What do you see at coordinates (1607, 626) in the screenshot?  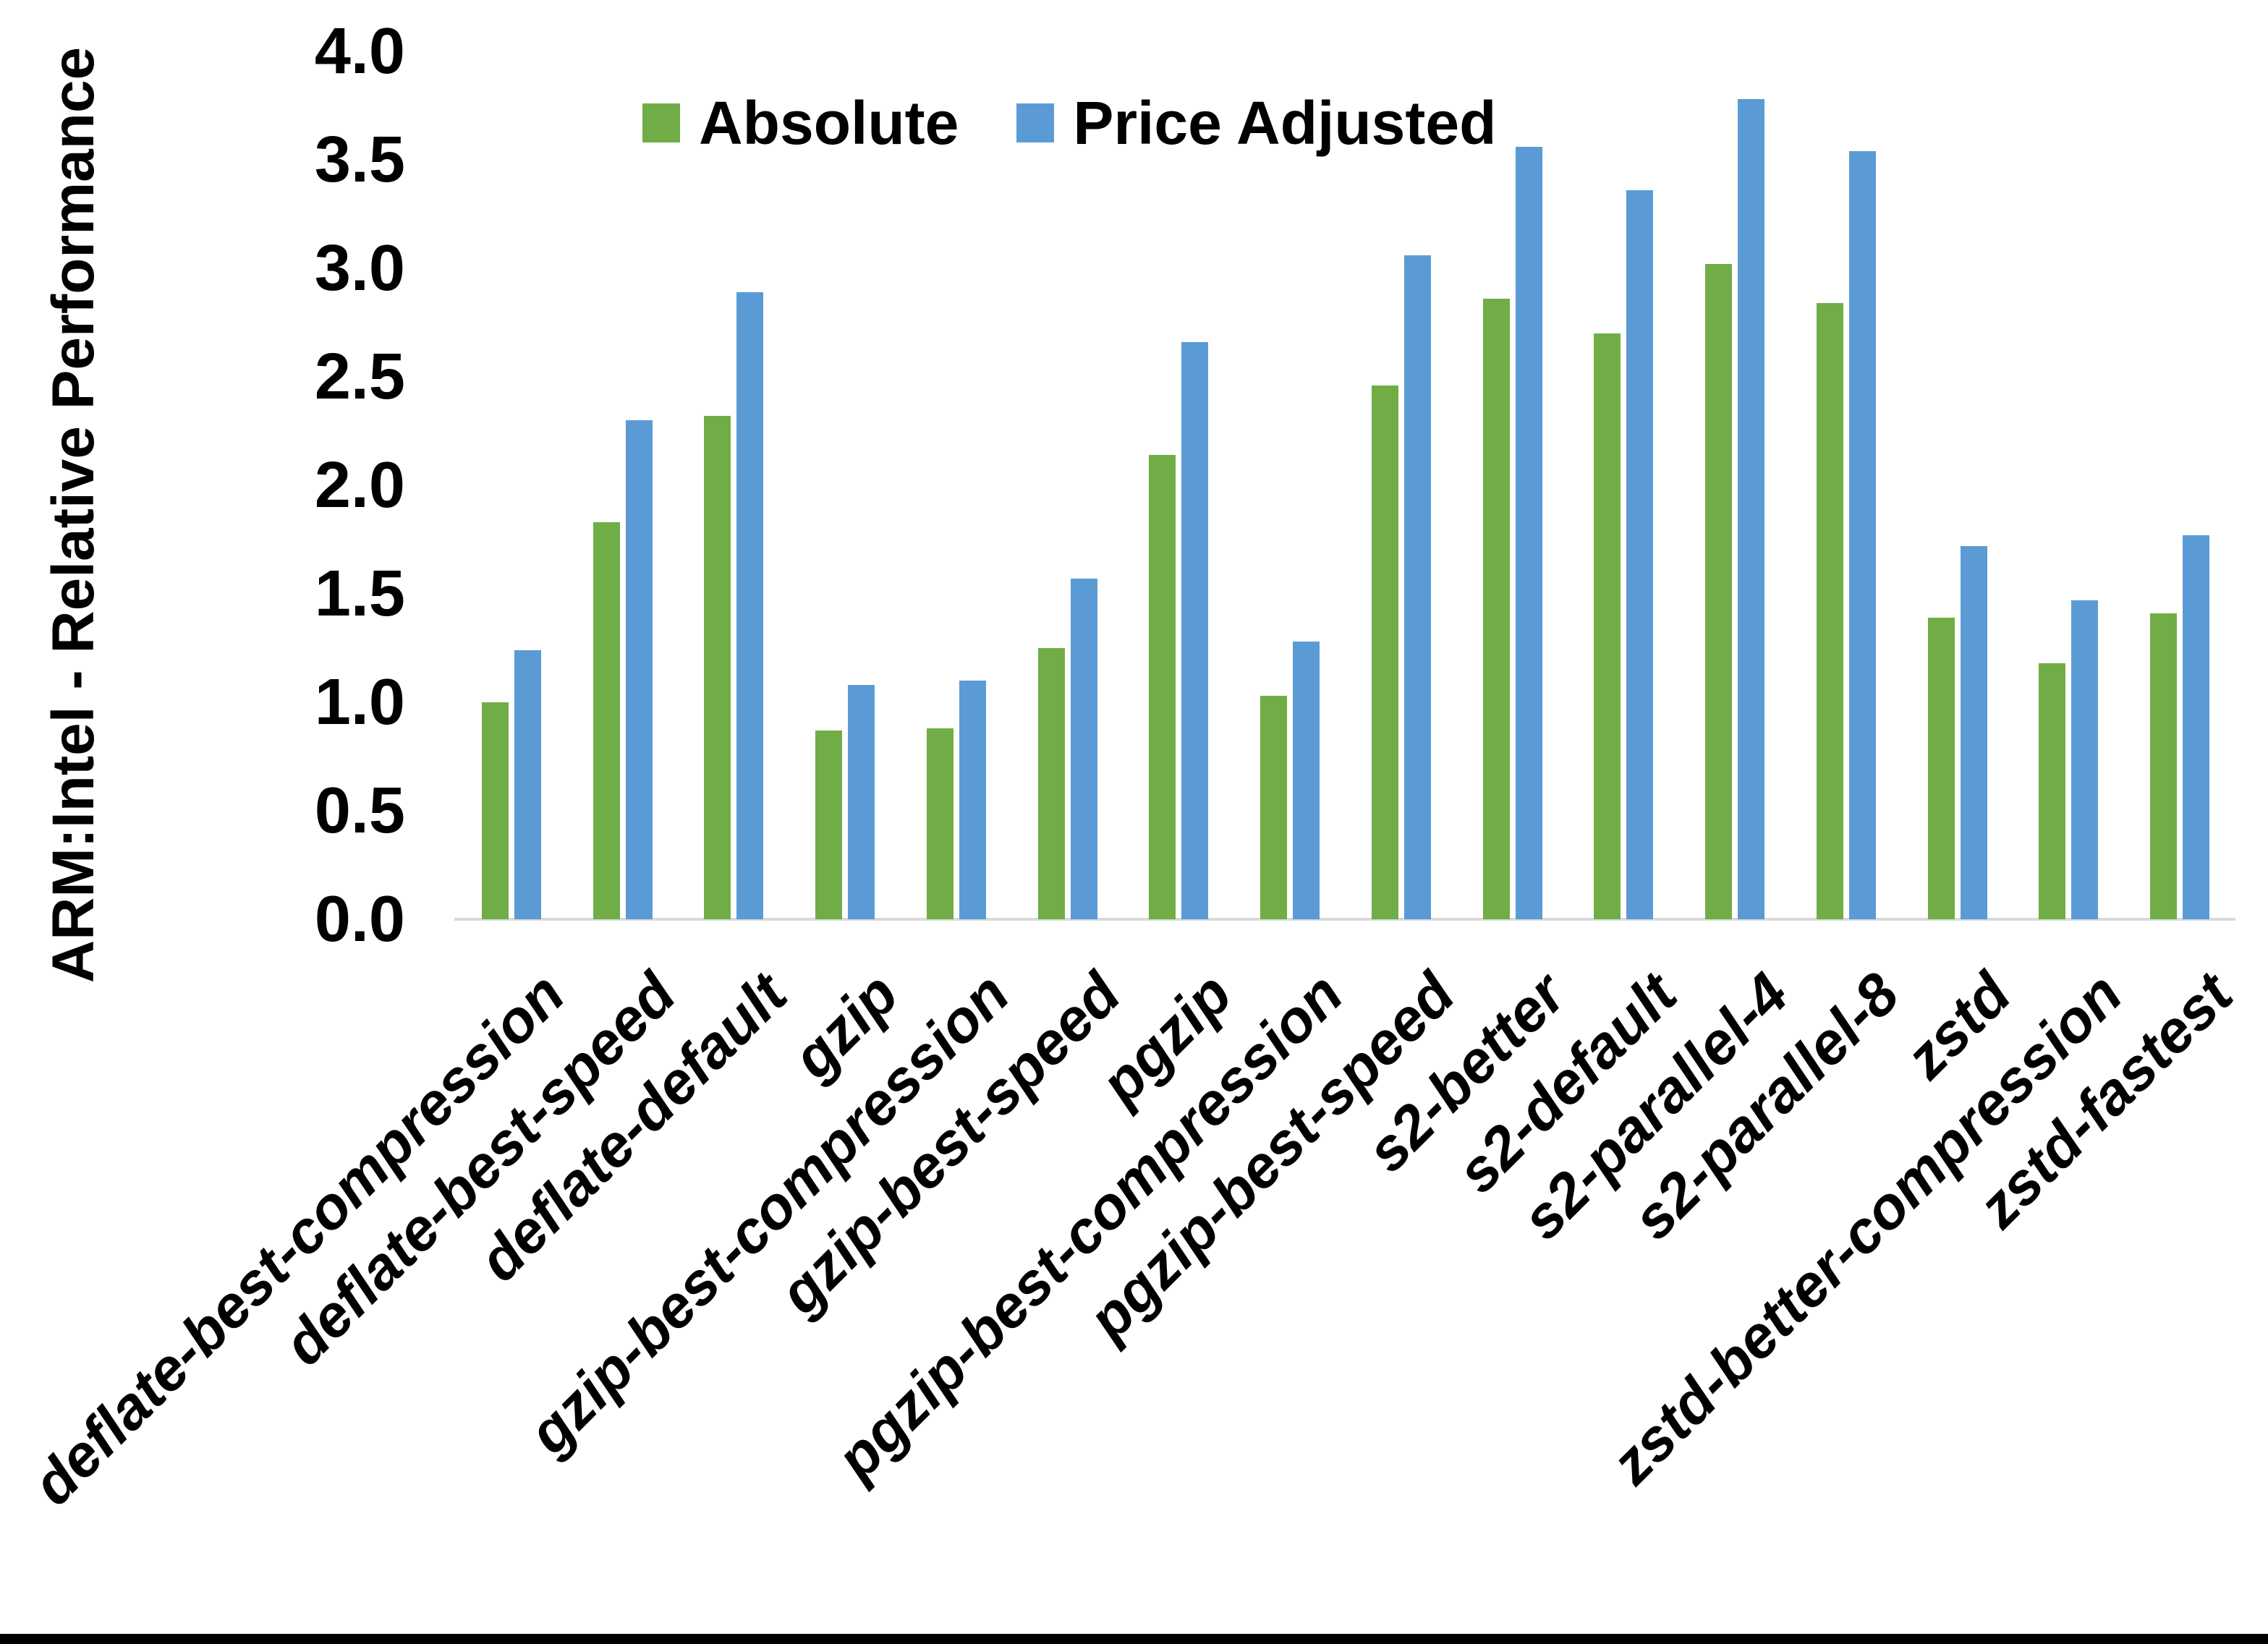 I see `bar-absolute-s2-default` at bounding box center [1607, 626].